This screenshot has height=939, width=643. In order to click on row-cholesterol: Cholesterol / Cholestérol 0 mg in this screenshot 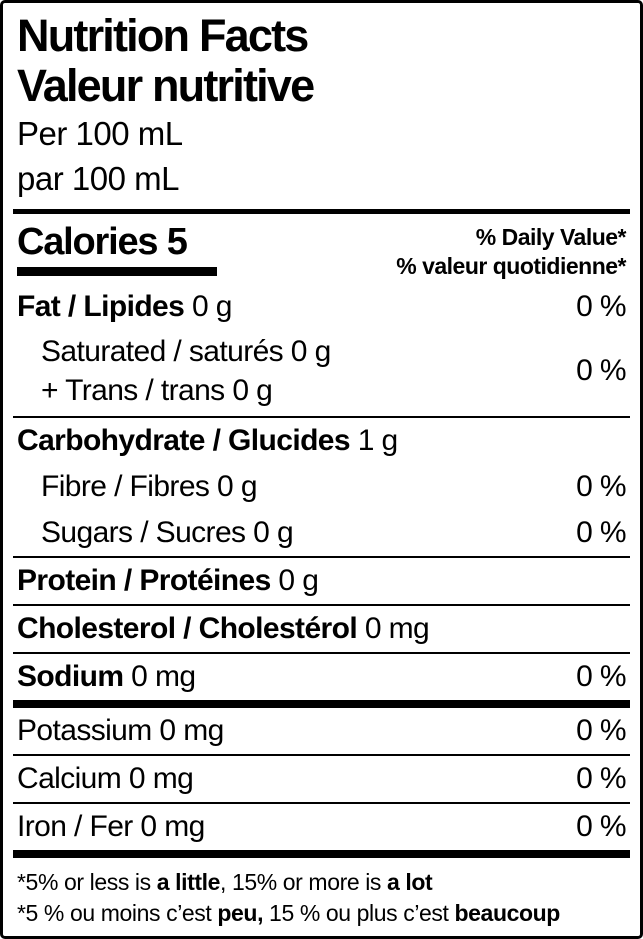, I will do `click(321, 629)`.